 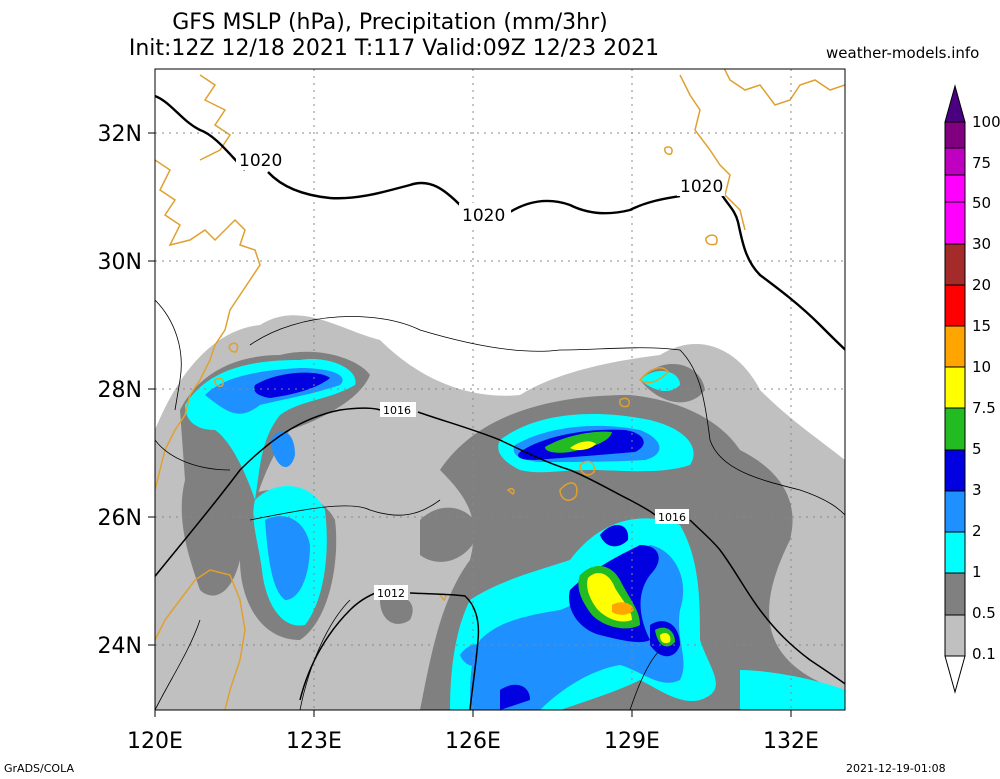 What do you see at coordinates (120, 134) in the screenshot?
I see `lat-label: 32N` at bounding box center [120, 134].